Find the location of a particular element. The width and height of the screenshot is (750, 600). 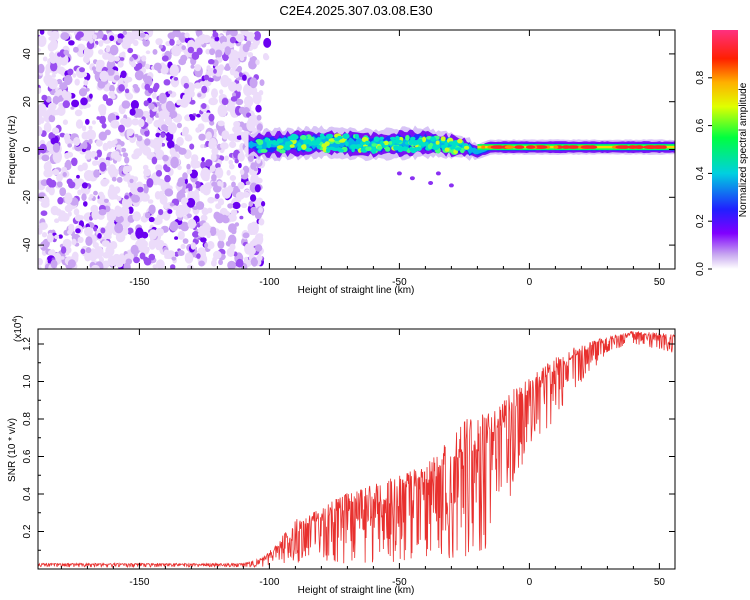

colorbar-tick-label: 0.8 is located at coordinates (700, 77).